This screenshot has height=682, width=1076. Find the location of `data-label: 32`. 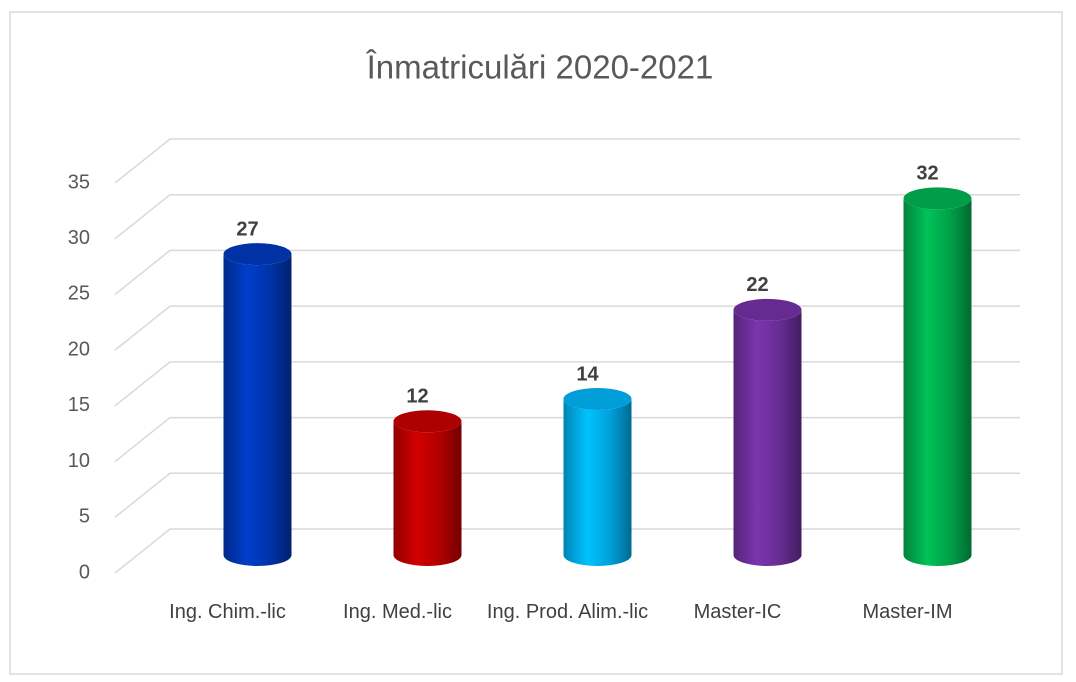

data-label: 32 is located at coordinates (927, 174).